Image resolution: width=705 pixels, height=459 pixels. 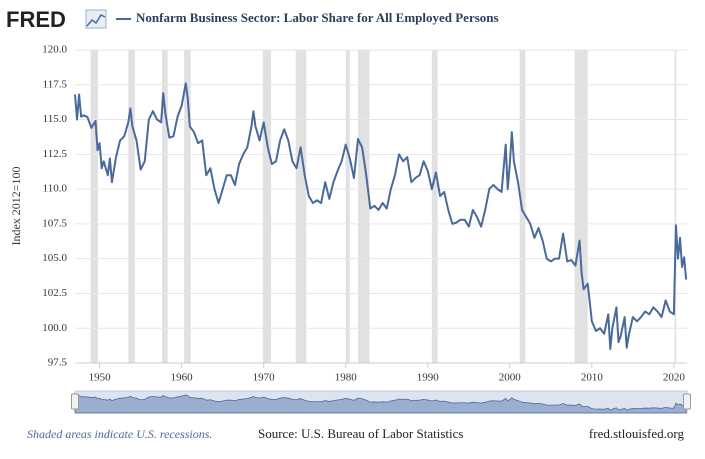 I want to click on y-tick-label: 115.0, so click(x=55, y=119).